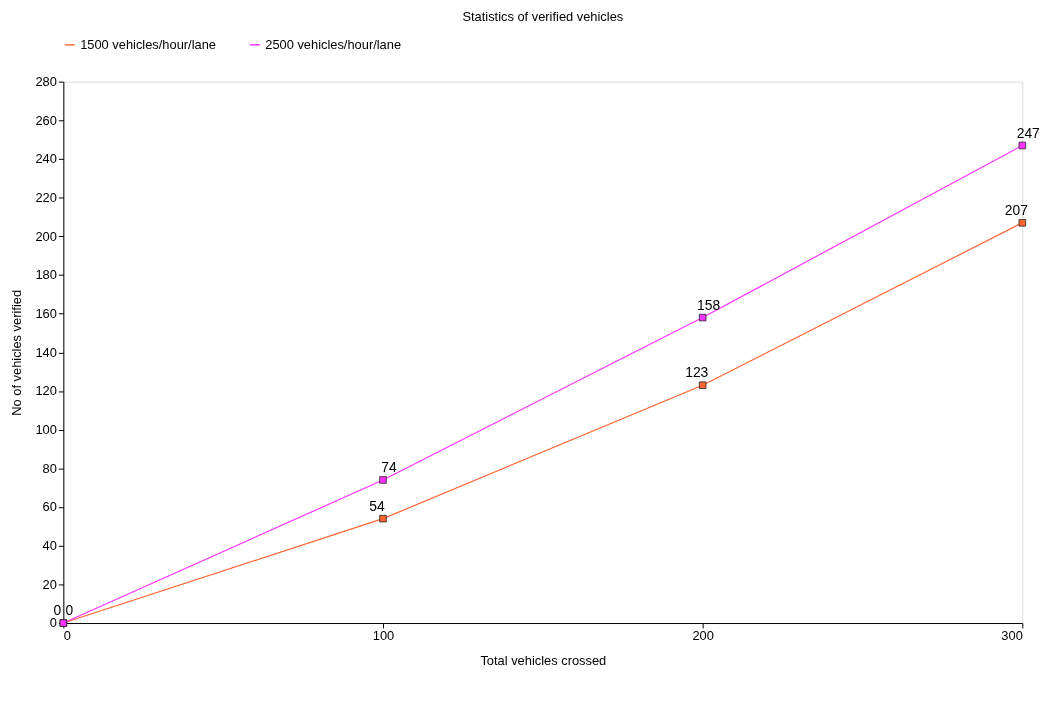  What do you see at coordinates (49, 468) in the screenshot?
I see `y-tick-label: 80` at bounding box center [49, 468].